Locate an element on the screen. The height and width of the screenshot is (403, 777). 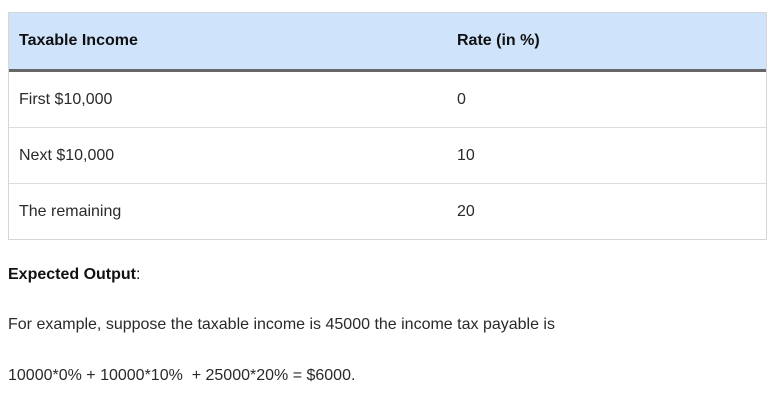
expected-output-label: Expected Output is located at coordinates (72, 274).